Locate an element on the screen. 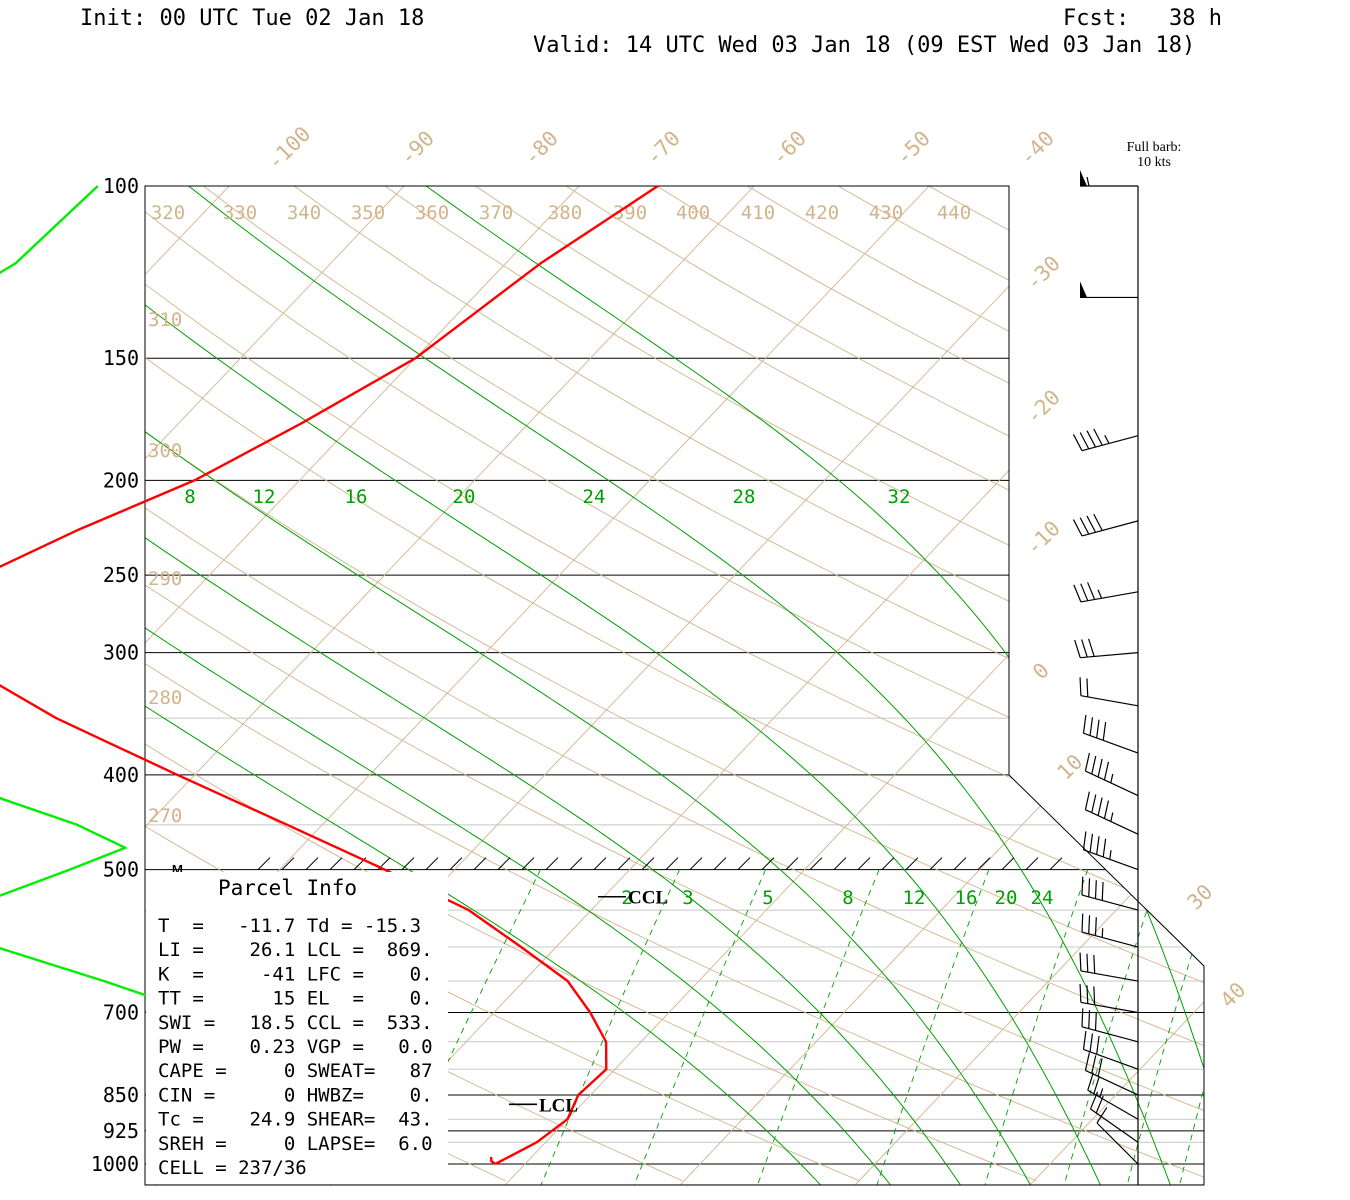 The width and height of the screenshot is (1350, 1200). theta-label: 270 is located at coordinates (165, 816).